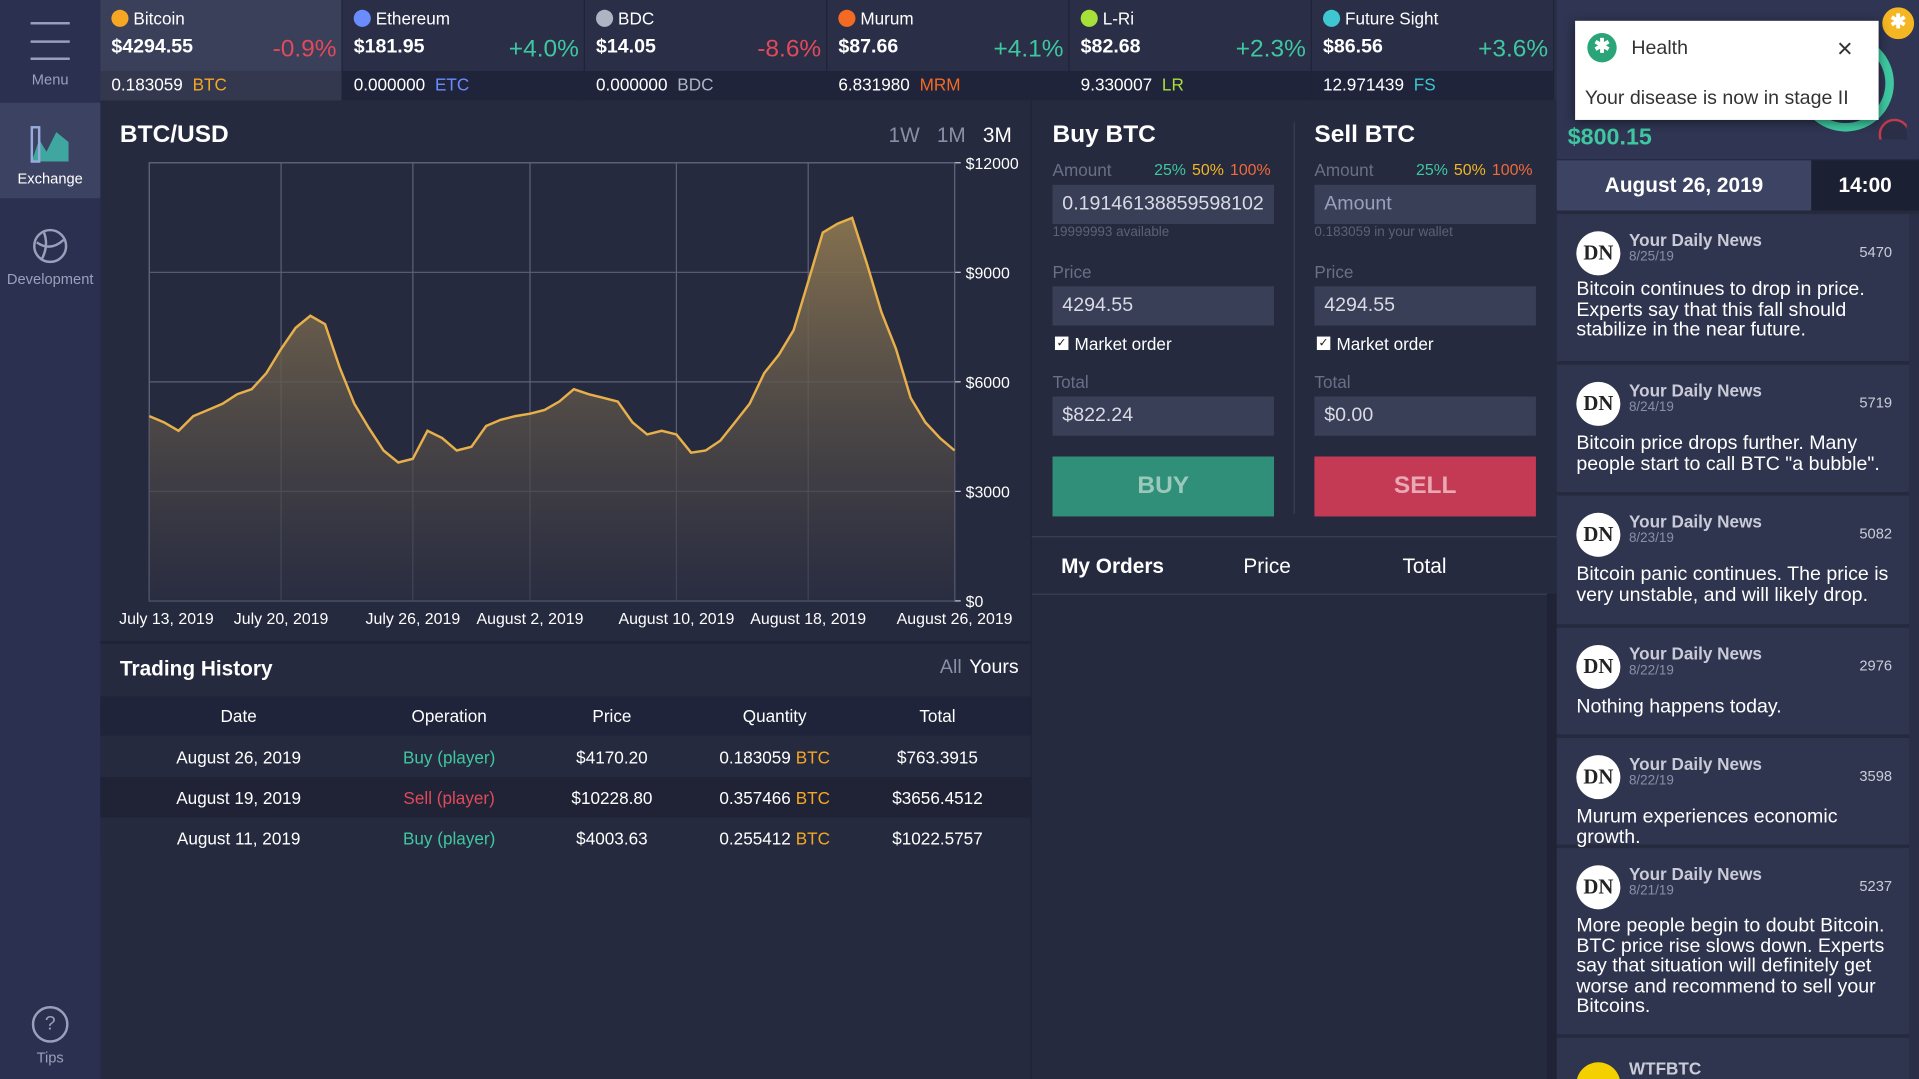 This screenshot has height=1079, width=1919. Describe the element at coordinates (159, 18) in the screenshot. I see `ticker-name: Bitcoin` at that location.